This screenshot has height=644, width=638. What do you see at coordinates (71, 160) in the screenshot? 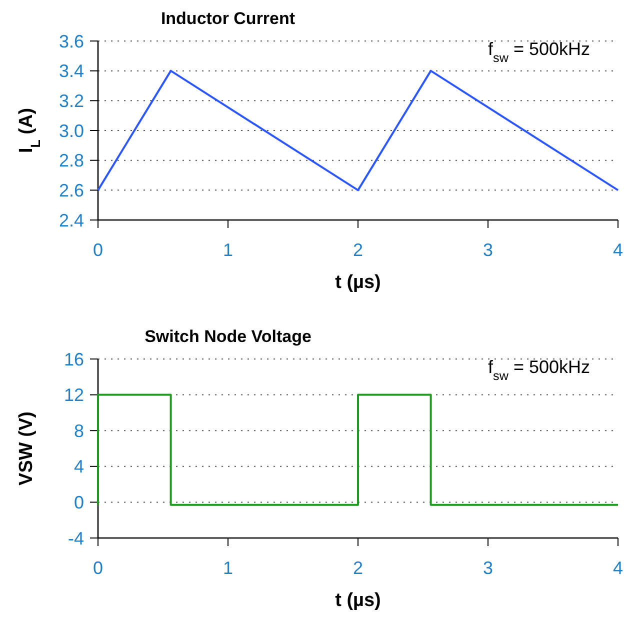
I see `y-tick-label: 2.8` at bounding box center [71, 160].